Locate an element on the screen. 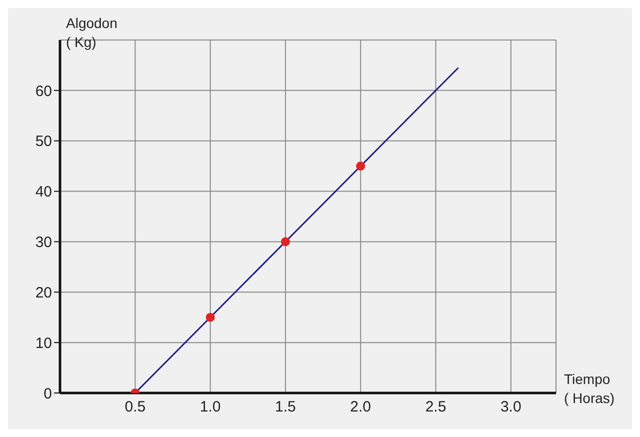 This screenshot has width=640, height=437. x-tick-label: 1.5 is located at coordinates (285, 407).